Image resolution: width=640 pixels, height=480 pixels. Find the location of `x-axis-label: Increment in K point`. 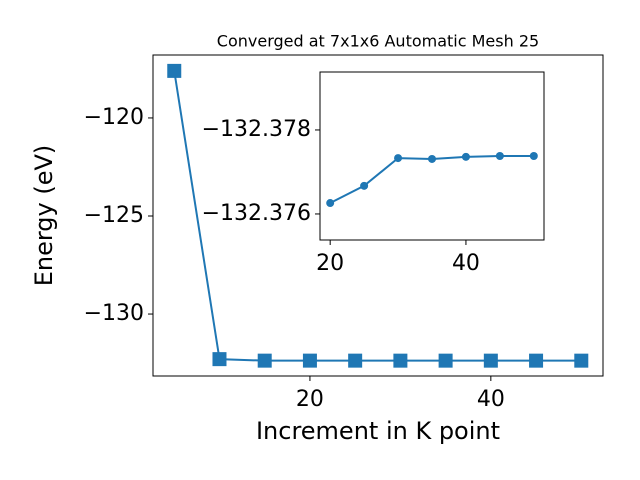

x-axis-label: Increment in K point is located at coordinates (378, 431).